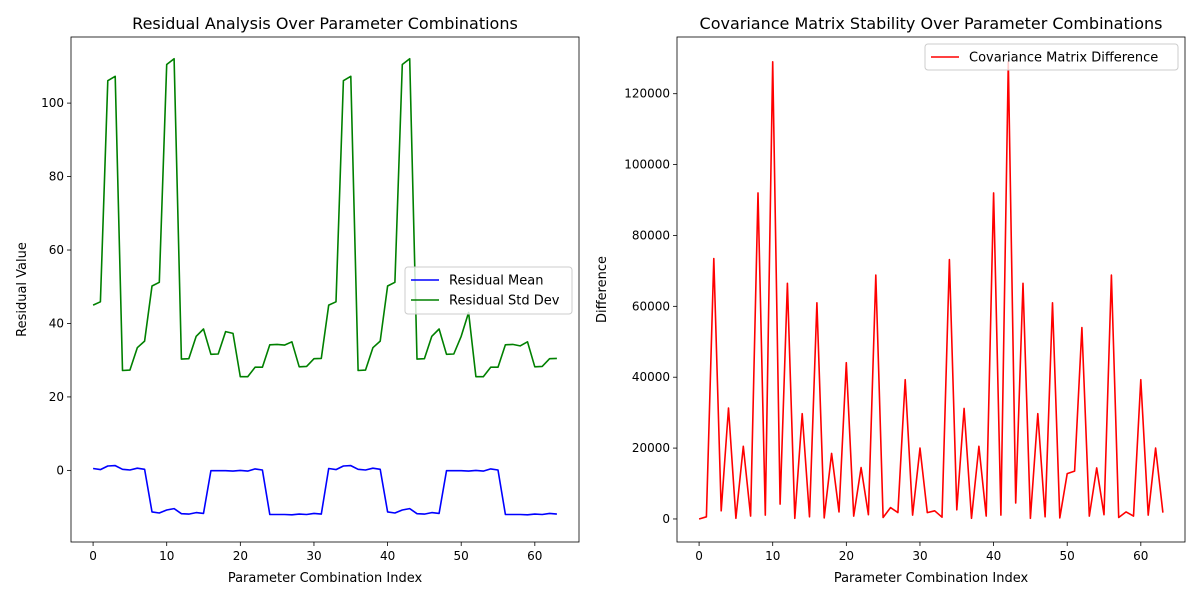 Image resolution: width=1200 pixels, height=600 pixels. What do you see at coordinates (22, 289) in the screenshot?
I see `y-axis-label: Residual Value` at bounding box center [22, 289].